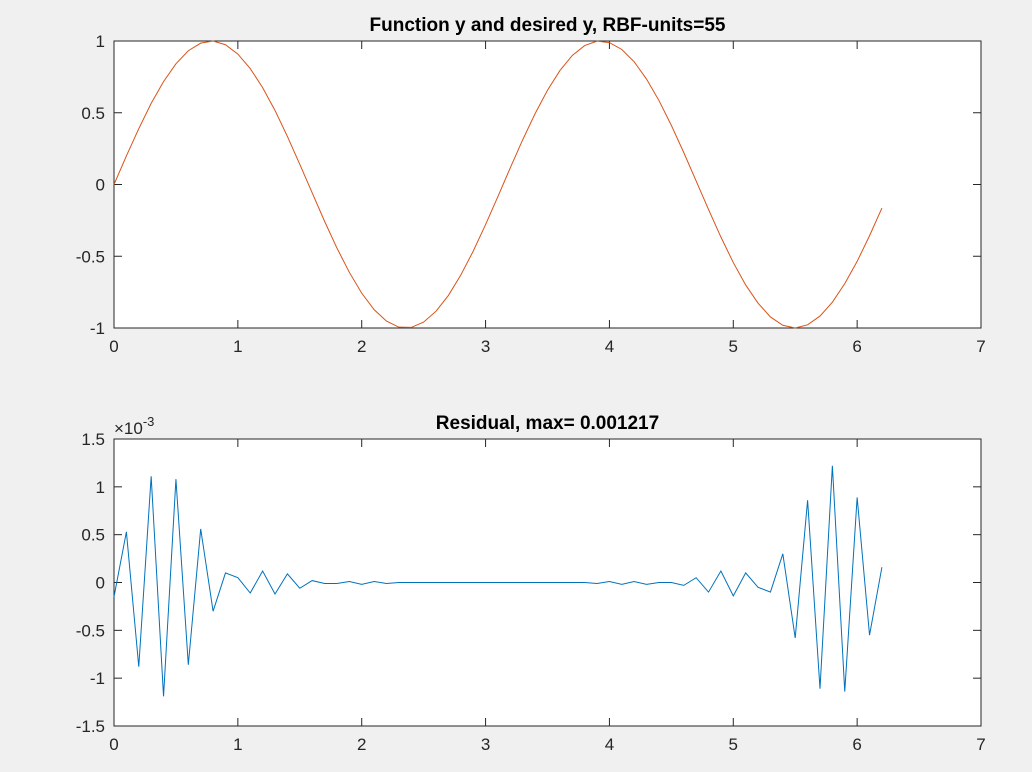 The width and height of the screenshot is (1032, 772). What do you see at coordinates (113, 346) in the screenshot?
I see `function-x-tick-label: 0` at bounding box center [113, 346].